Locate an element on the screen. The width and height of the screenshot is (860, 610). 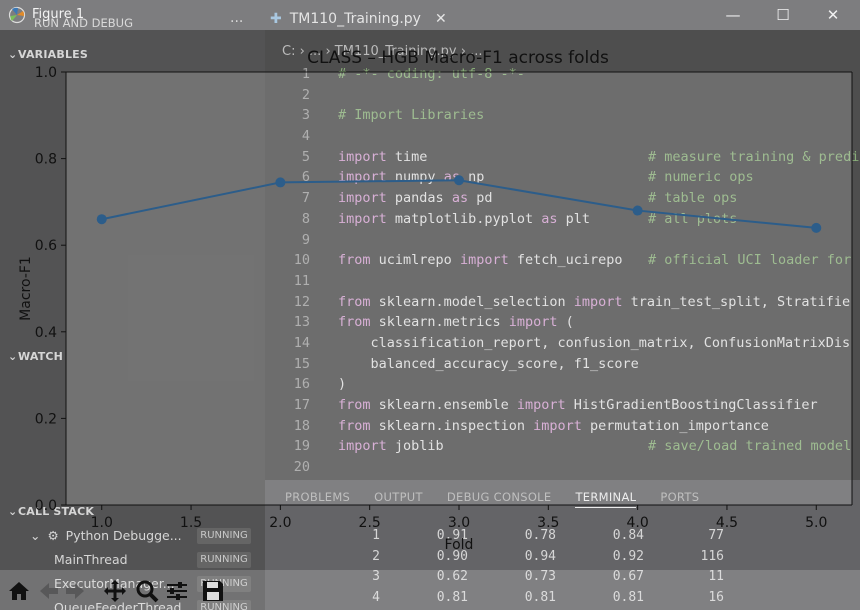
table-row: 2 0.90 0.94 0.92 116 is located at coordinates (542, 559).